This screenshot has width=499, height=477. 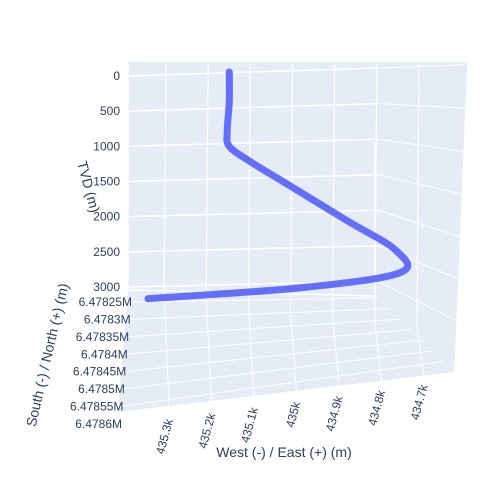 I want to click on z-tick-label: 500, so click(x=110, y=111).